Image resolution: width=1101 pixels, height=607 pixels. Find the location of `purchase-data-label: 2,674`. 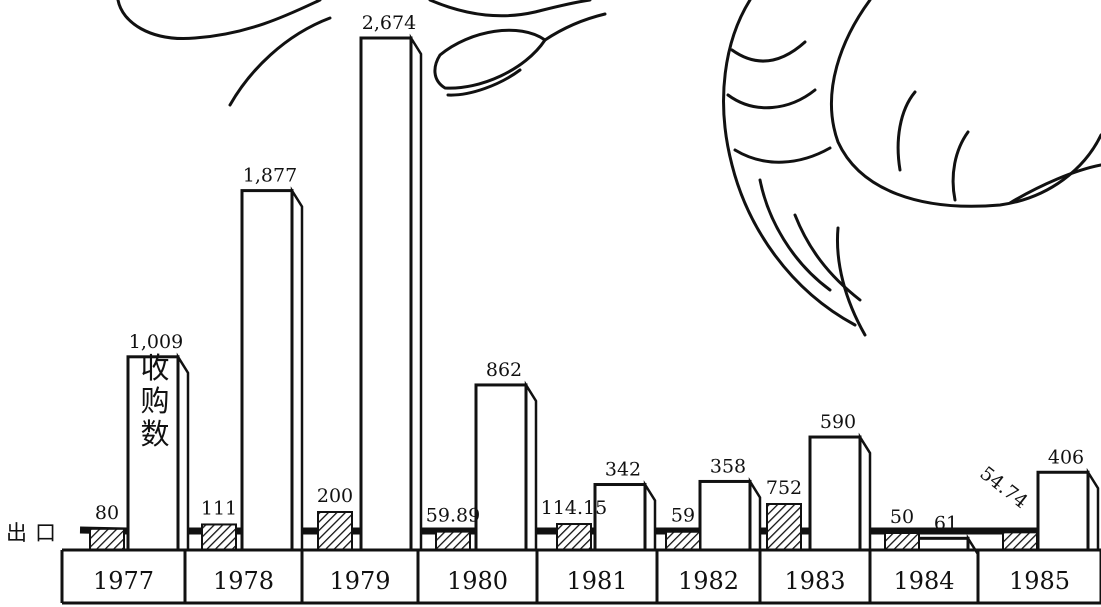

purchase-data-label: 2,674 is located at coordinates (389, 23).